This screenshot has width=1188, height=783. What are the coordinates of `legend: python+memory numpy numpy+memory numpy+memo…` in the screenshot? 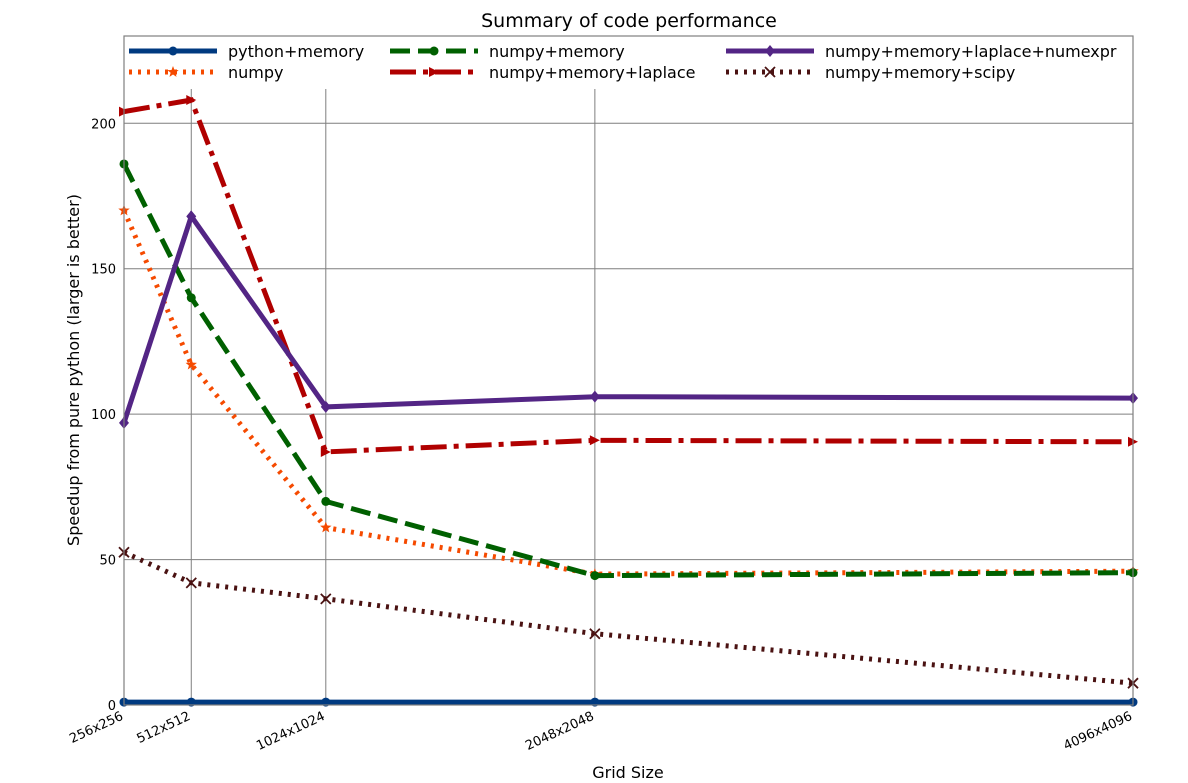 It's located at (628, 62).